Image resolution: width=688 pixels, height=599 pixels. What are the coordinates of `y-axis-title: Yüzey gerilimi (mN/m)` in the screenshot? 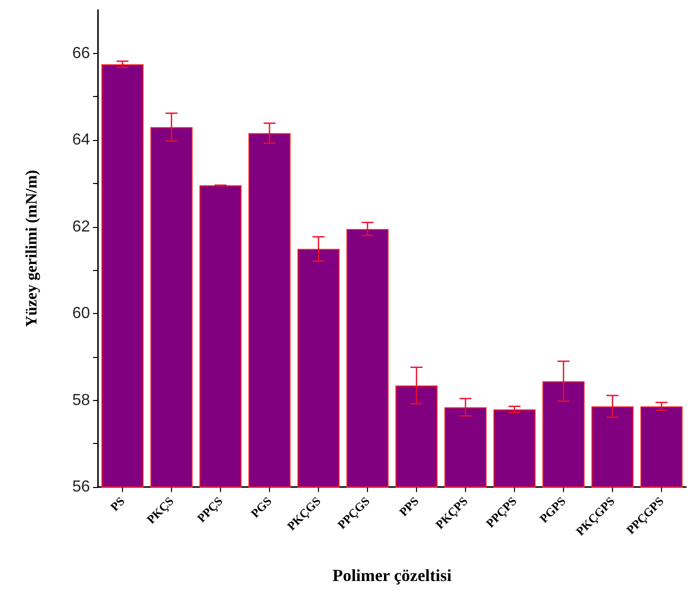 It's located at (32, 249).